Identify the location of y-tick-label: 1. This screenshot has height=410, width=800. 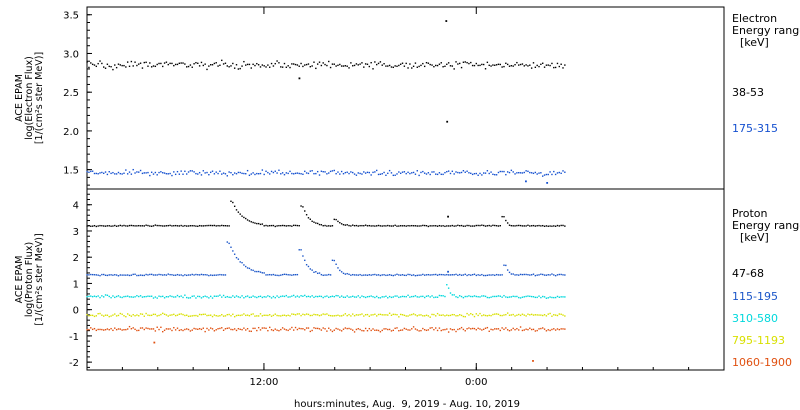
(76, 284).